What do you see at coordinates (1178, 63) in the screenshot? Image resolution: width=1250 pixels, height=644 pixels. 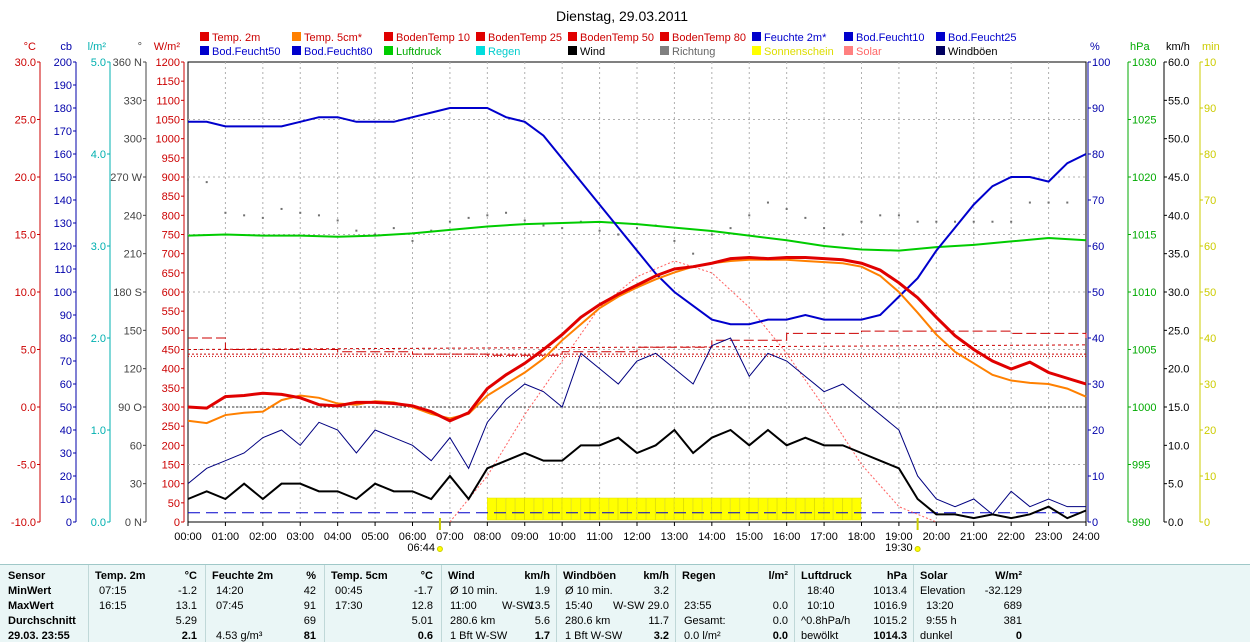 I see `right-axis-tick-label: 60.0` at bounding box center [1178, 63].